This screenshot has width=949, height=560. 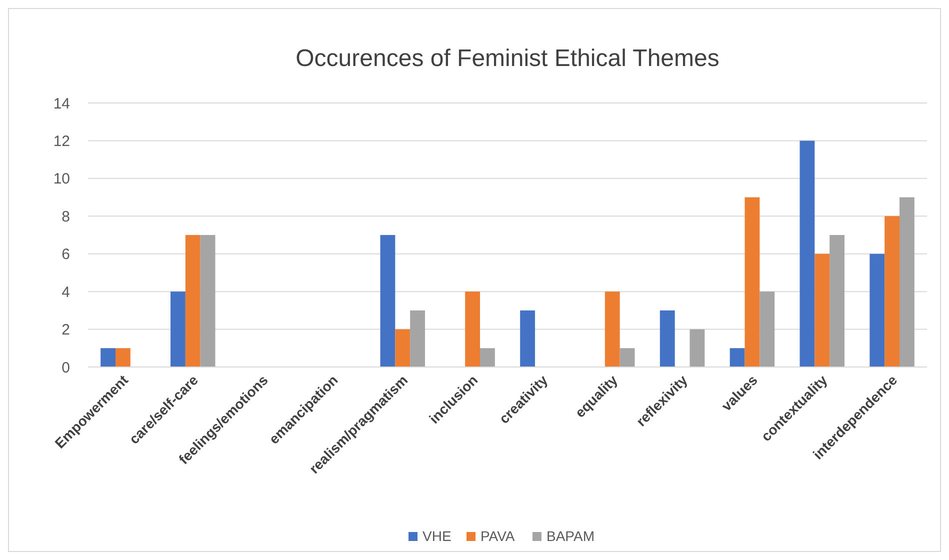 I want to click on y-tick-label: 0, so click(x=66, y=367).